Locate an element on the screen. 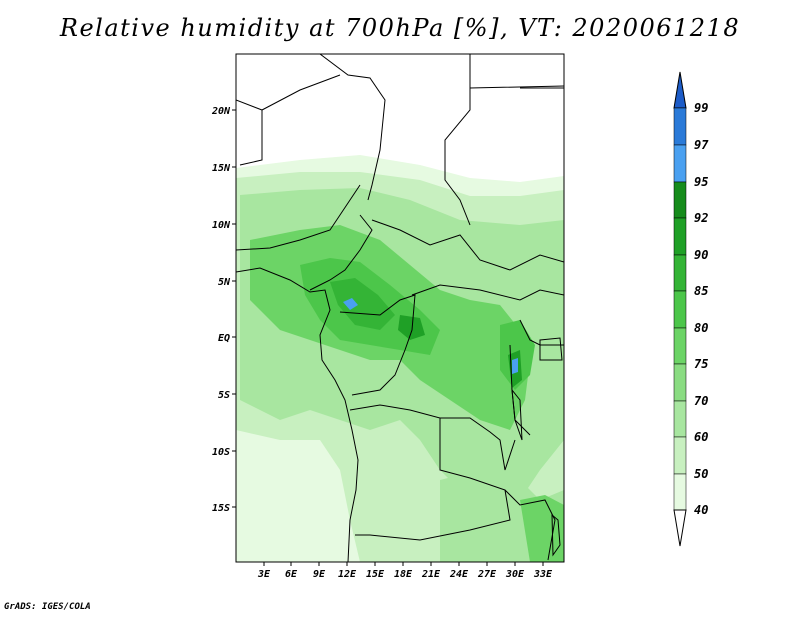  colorbar-label-50: 50 is located at coordinates (701, 474).